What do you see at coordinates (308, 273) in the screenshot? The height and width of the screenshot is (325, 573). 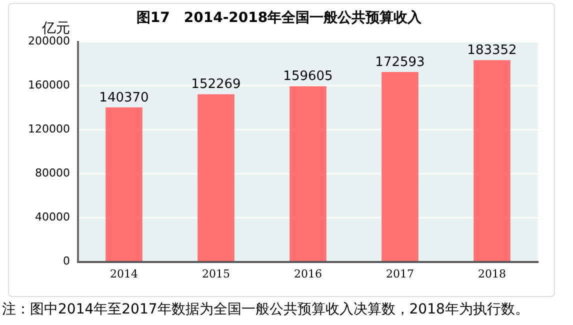 I see `x-tick-label: 2016` at bounding box center [308, 273].